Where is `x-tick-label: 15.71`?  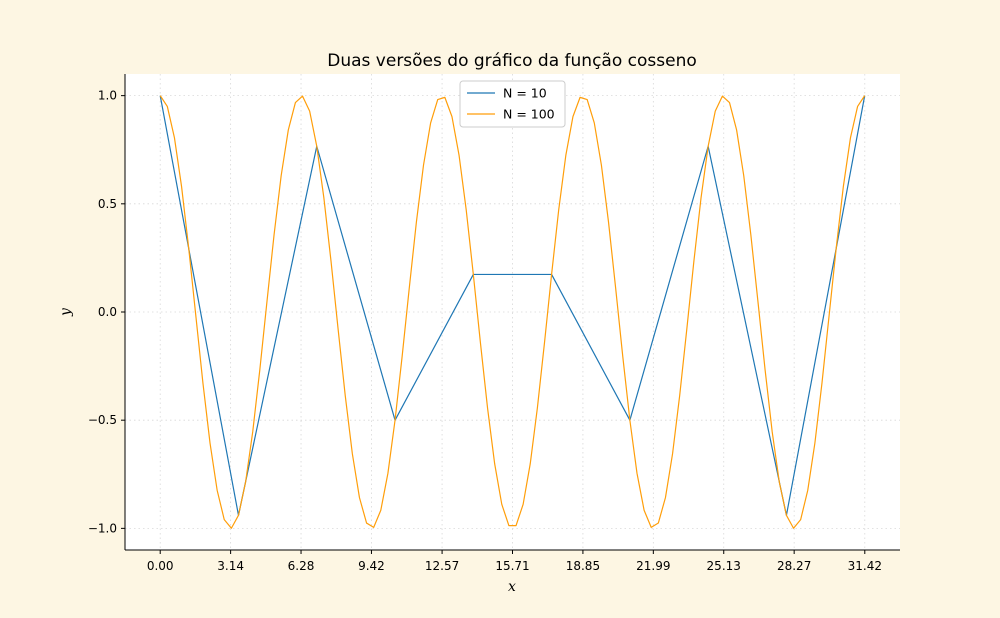 x-tick-label: 15.71 is located at coordinates (512, 566).